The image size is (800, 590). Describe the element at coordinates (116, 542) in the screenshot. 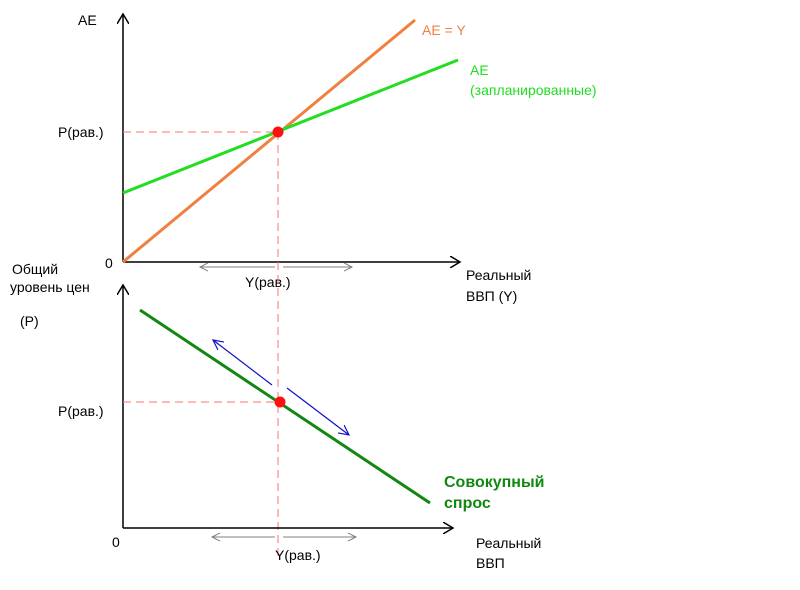

I see `bottom-origin-label: 0` at that location.